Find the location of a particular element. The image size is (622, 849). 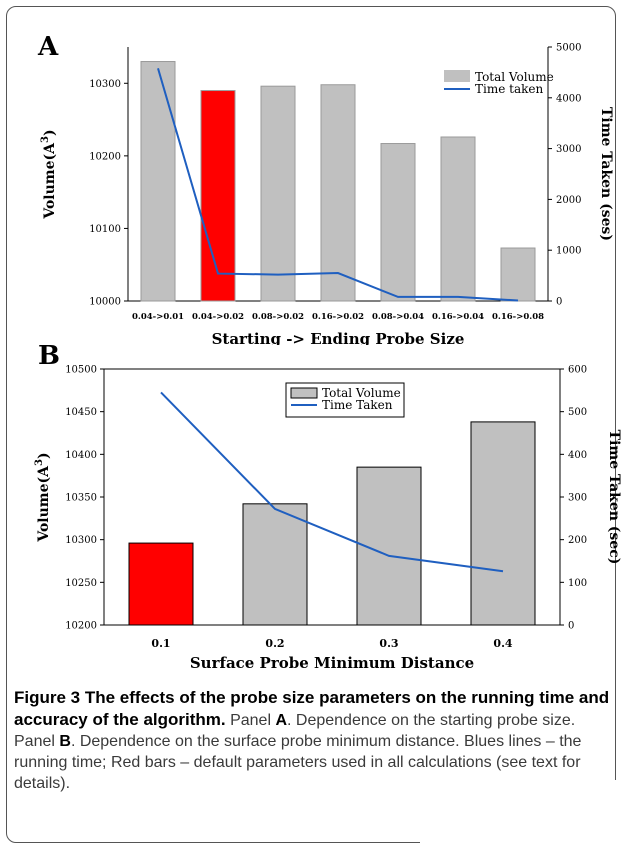

b-category-label: 0.2 is located at coordinates (274, 643).